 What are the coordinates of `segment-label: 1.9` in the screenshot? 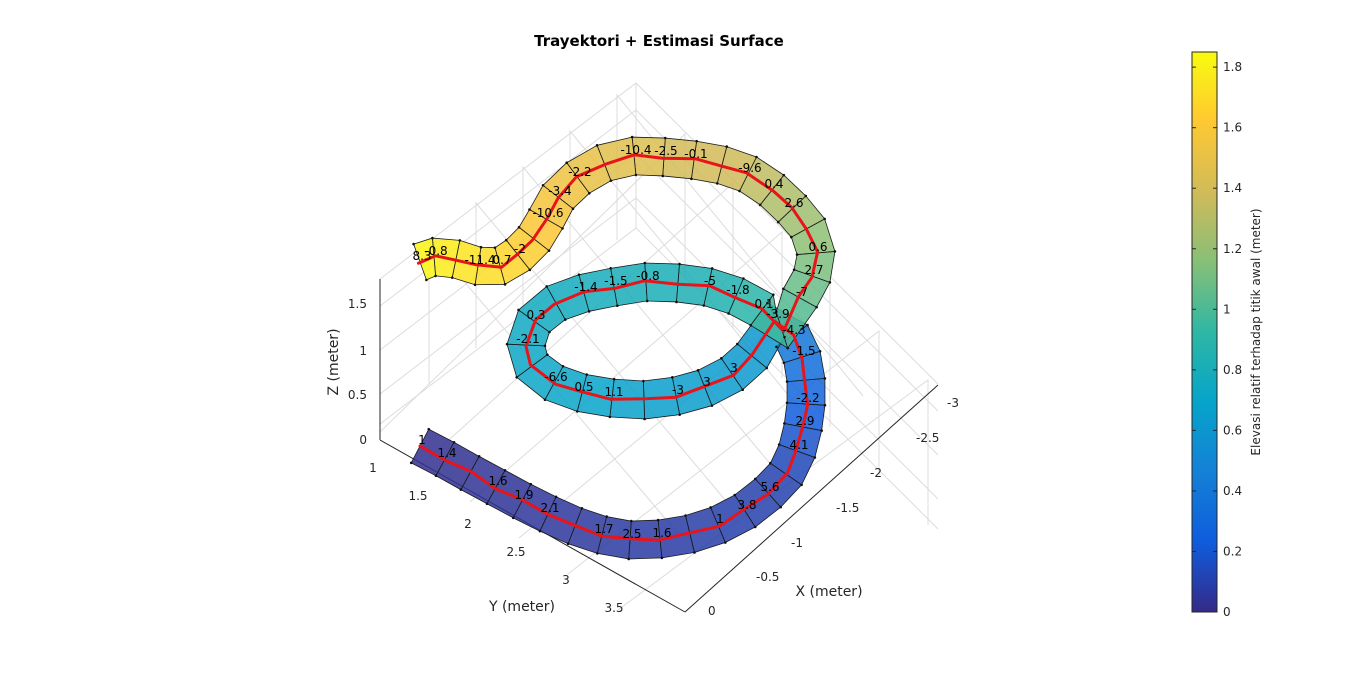 It's located at (523, 495).